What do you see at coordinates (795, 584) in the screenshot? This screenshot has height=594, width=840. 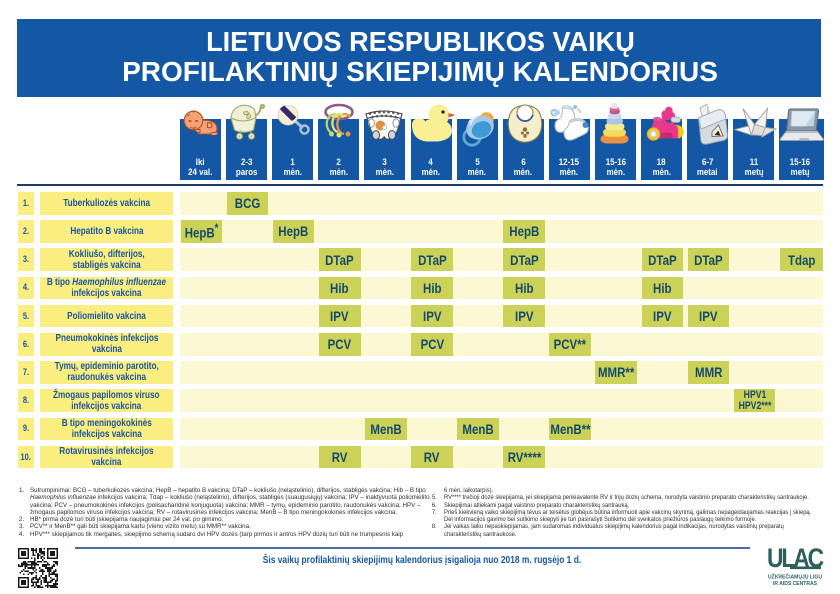 I see `svg-text: IR AIDS CENTRAS` at bounding box center [795, 584].